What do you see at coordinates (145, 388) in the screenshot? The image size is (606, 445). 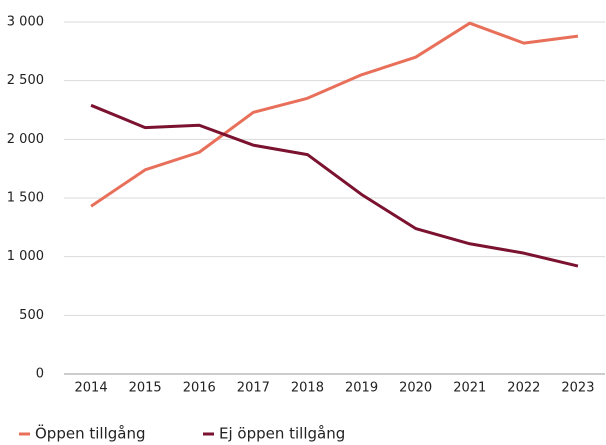 I see `x-tick-label: 2015` at bounding box center [145, 388].